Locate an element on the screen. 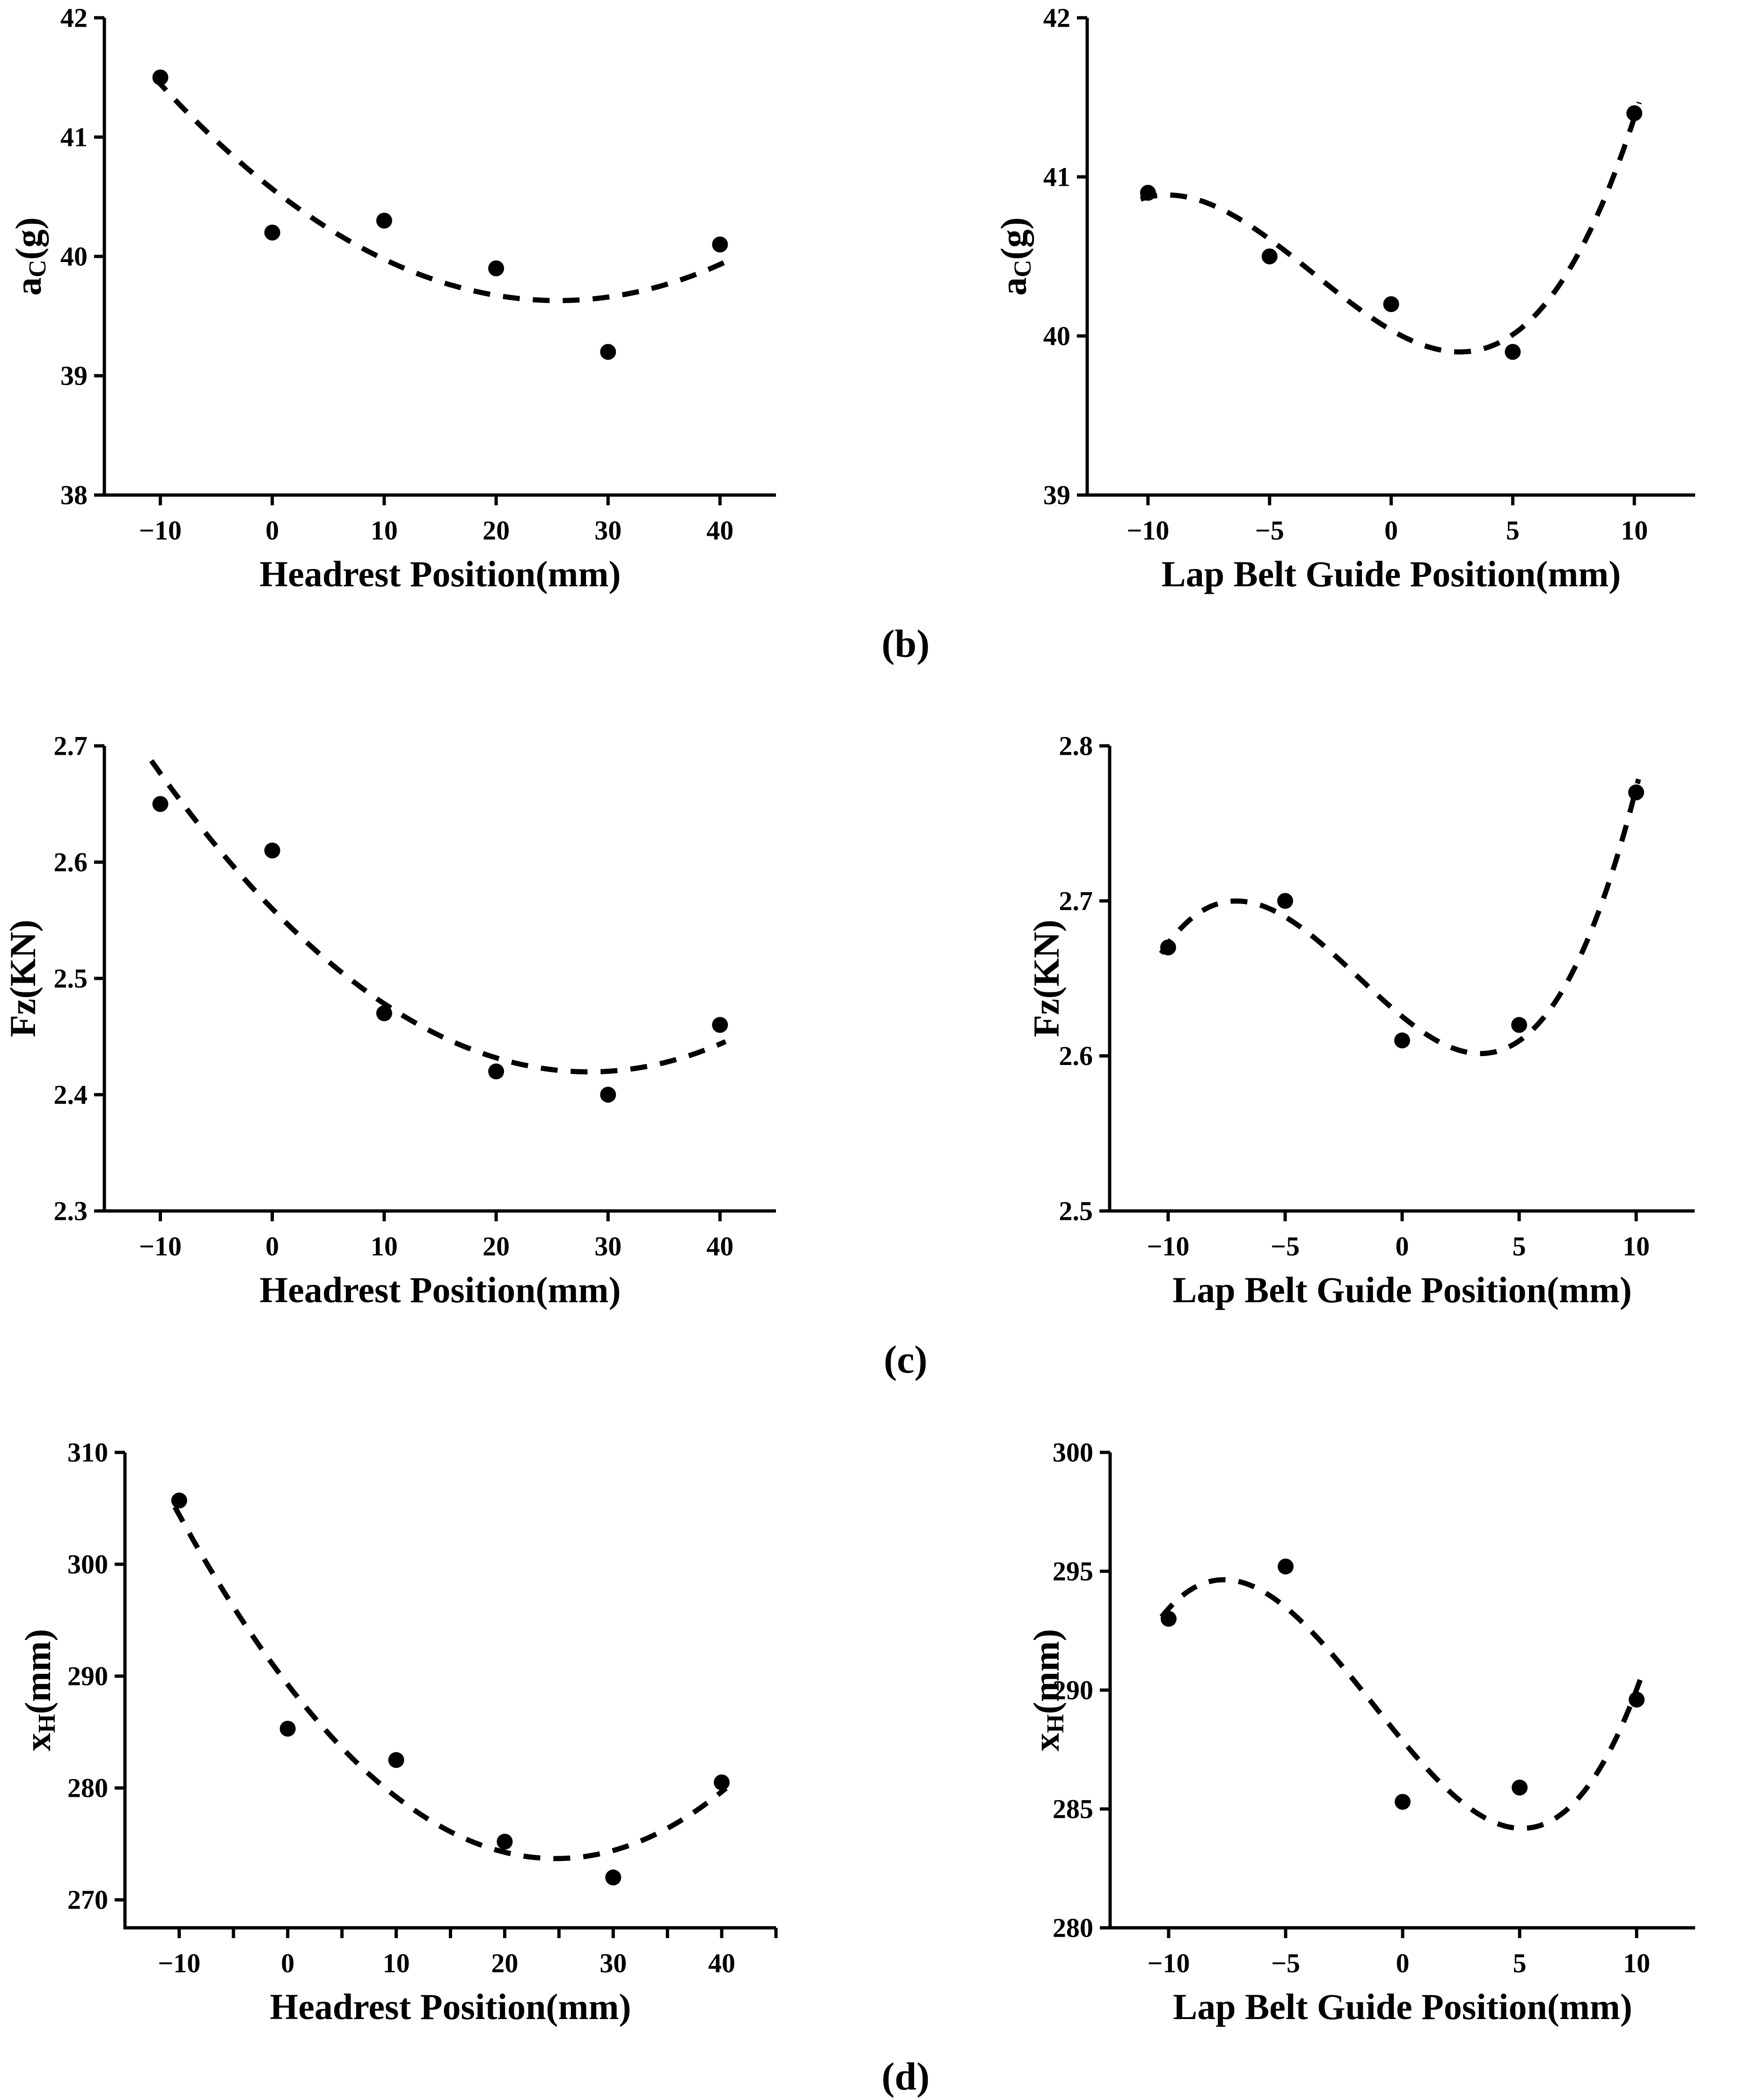  panel-label-c: (c) is located at coordinates (906, 1360).